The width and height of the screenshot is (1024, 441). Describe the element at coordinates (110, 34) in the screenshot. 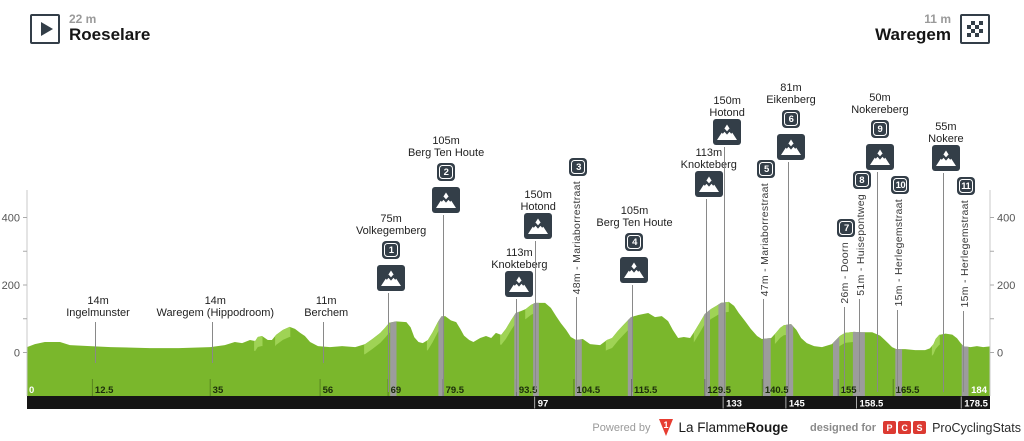

I see `start-name: Roeselare` at that location.